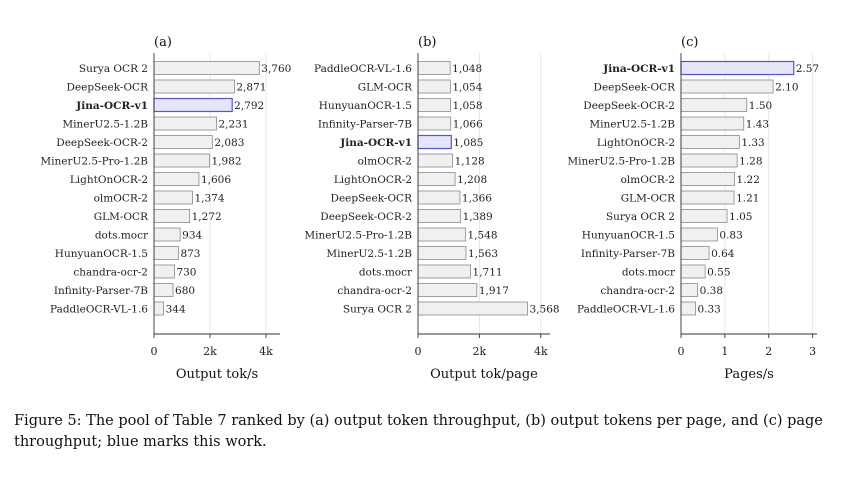 The image size is (848, 483). I want to click on panel-b-value-label: 1,548, so click(483, 236).